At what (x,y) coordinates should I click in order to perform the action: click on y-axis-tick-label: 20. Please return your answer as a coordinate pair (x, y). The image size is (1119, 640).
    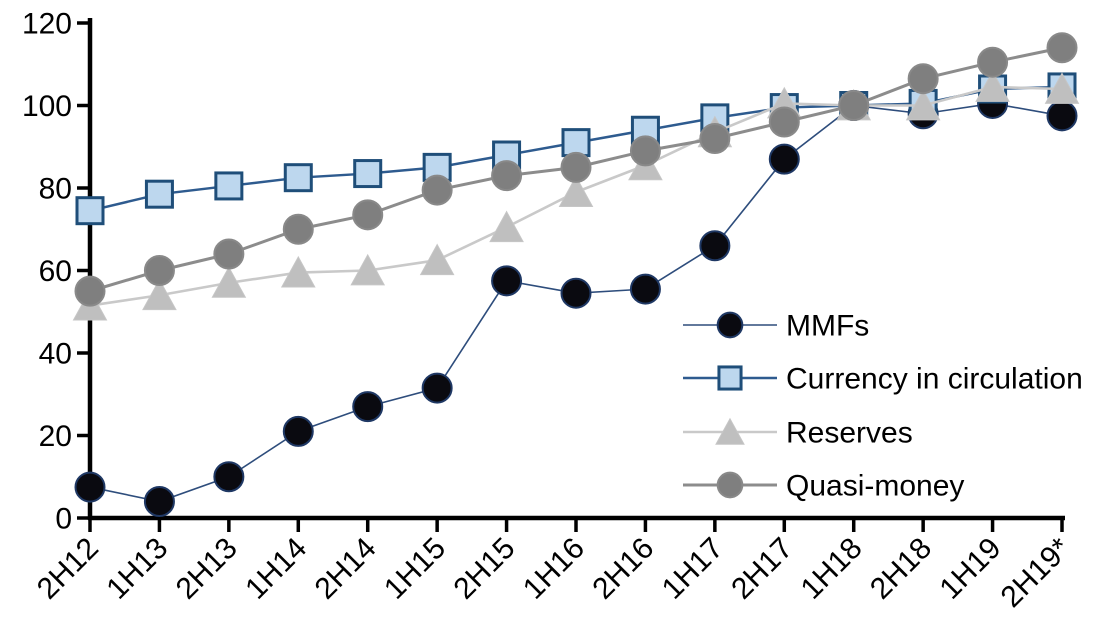
    Looking at the image, I should click on (55, 436).